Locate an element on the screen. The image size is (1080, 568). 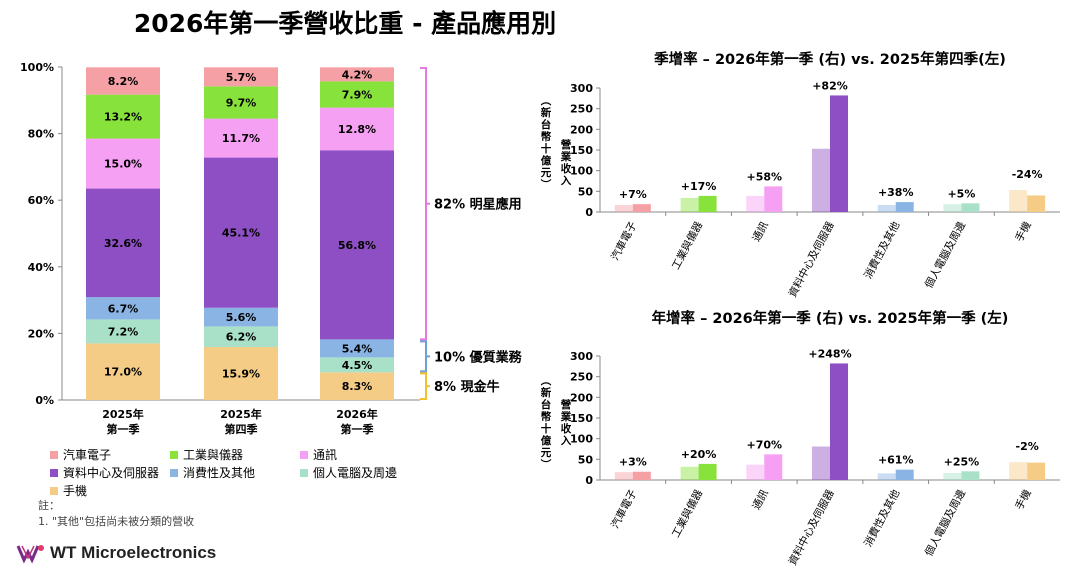
logo-text: WT Microelectronics is located at coordinates (133, 552).